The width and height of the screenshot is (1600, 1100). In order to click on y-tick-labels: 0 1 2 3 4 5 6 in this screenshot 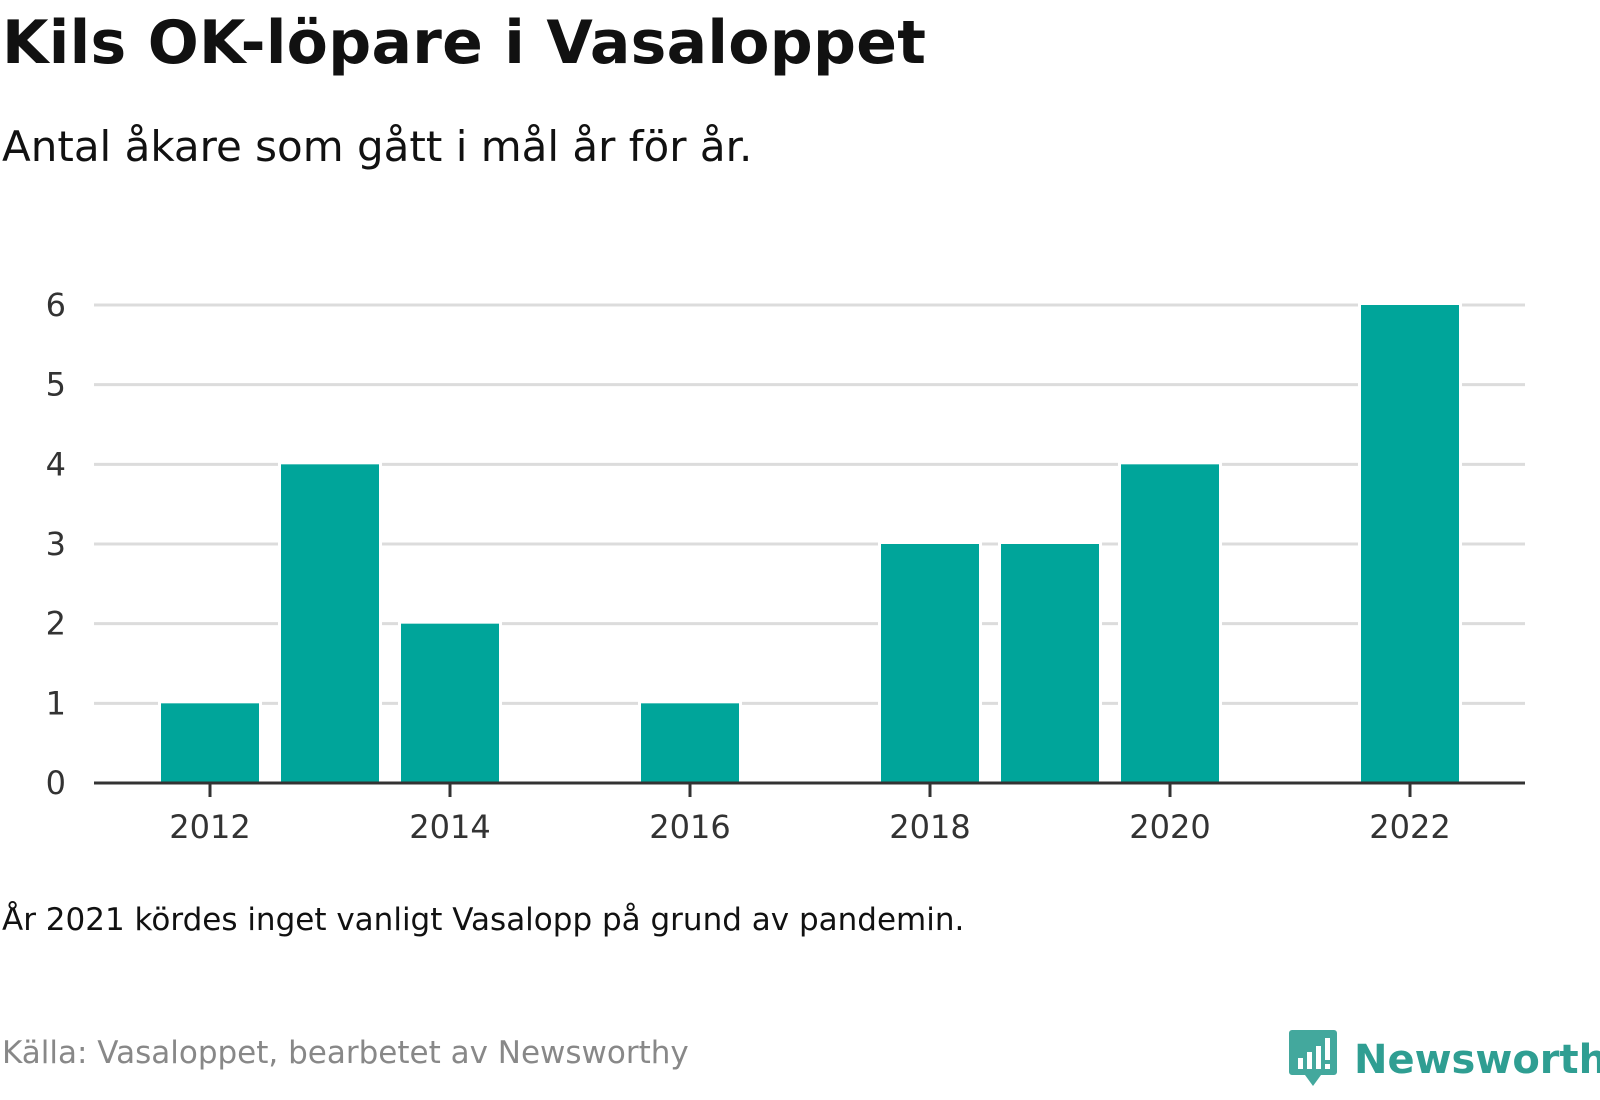, I will do `click(56, 544)`.